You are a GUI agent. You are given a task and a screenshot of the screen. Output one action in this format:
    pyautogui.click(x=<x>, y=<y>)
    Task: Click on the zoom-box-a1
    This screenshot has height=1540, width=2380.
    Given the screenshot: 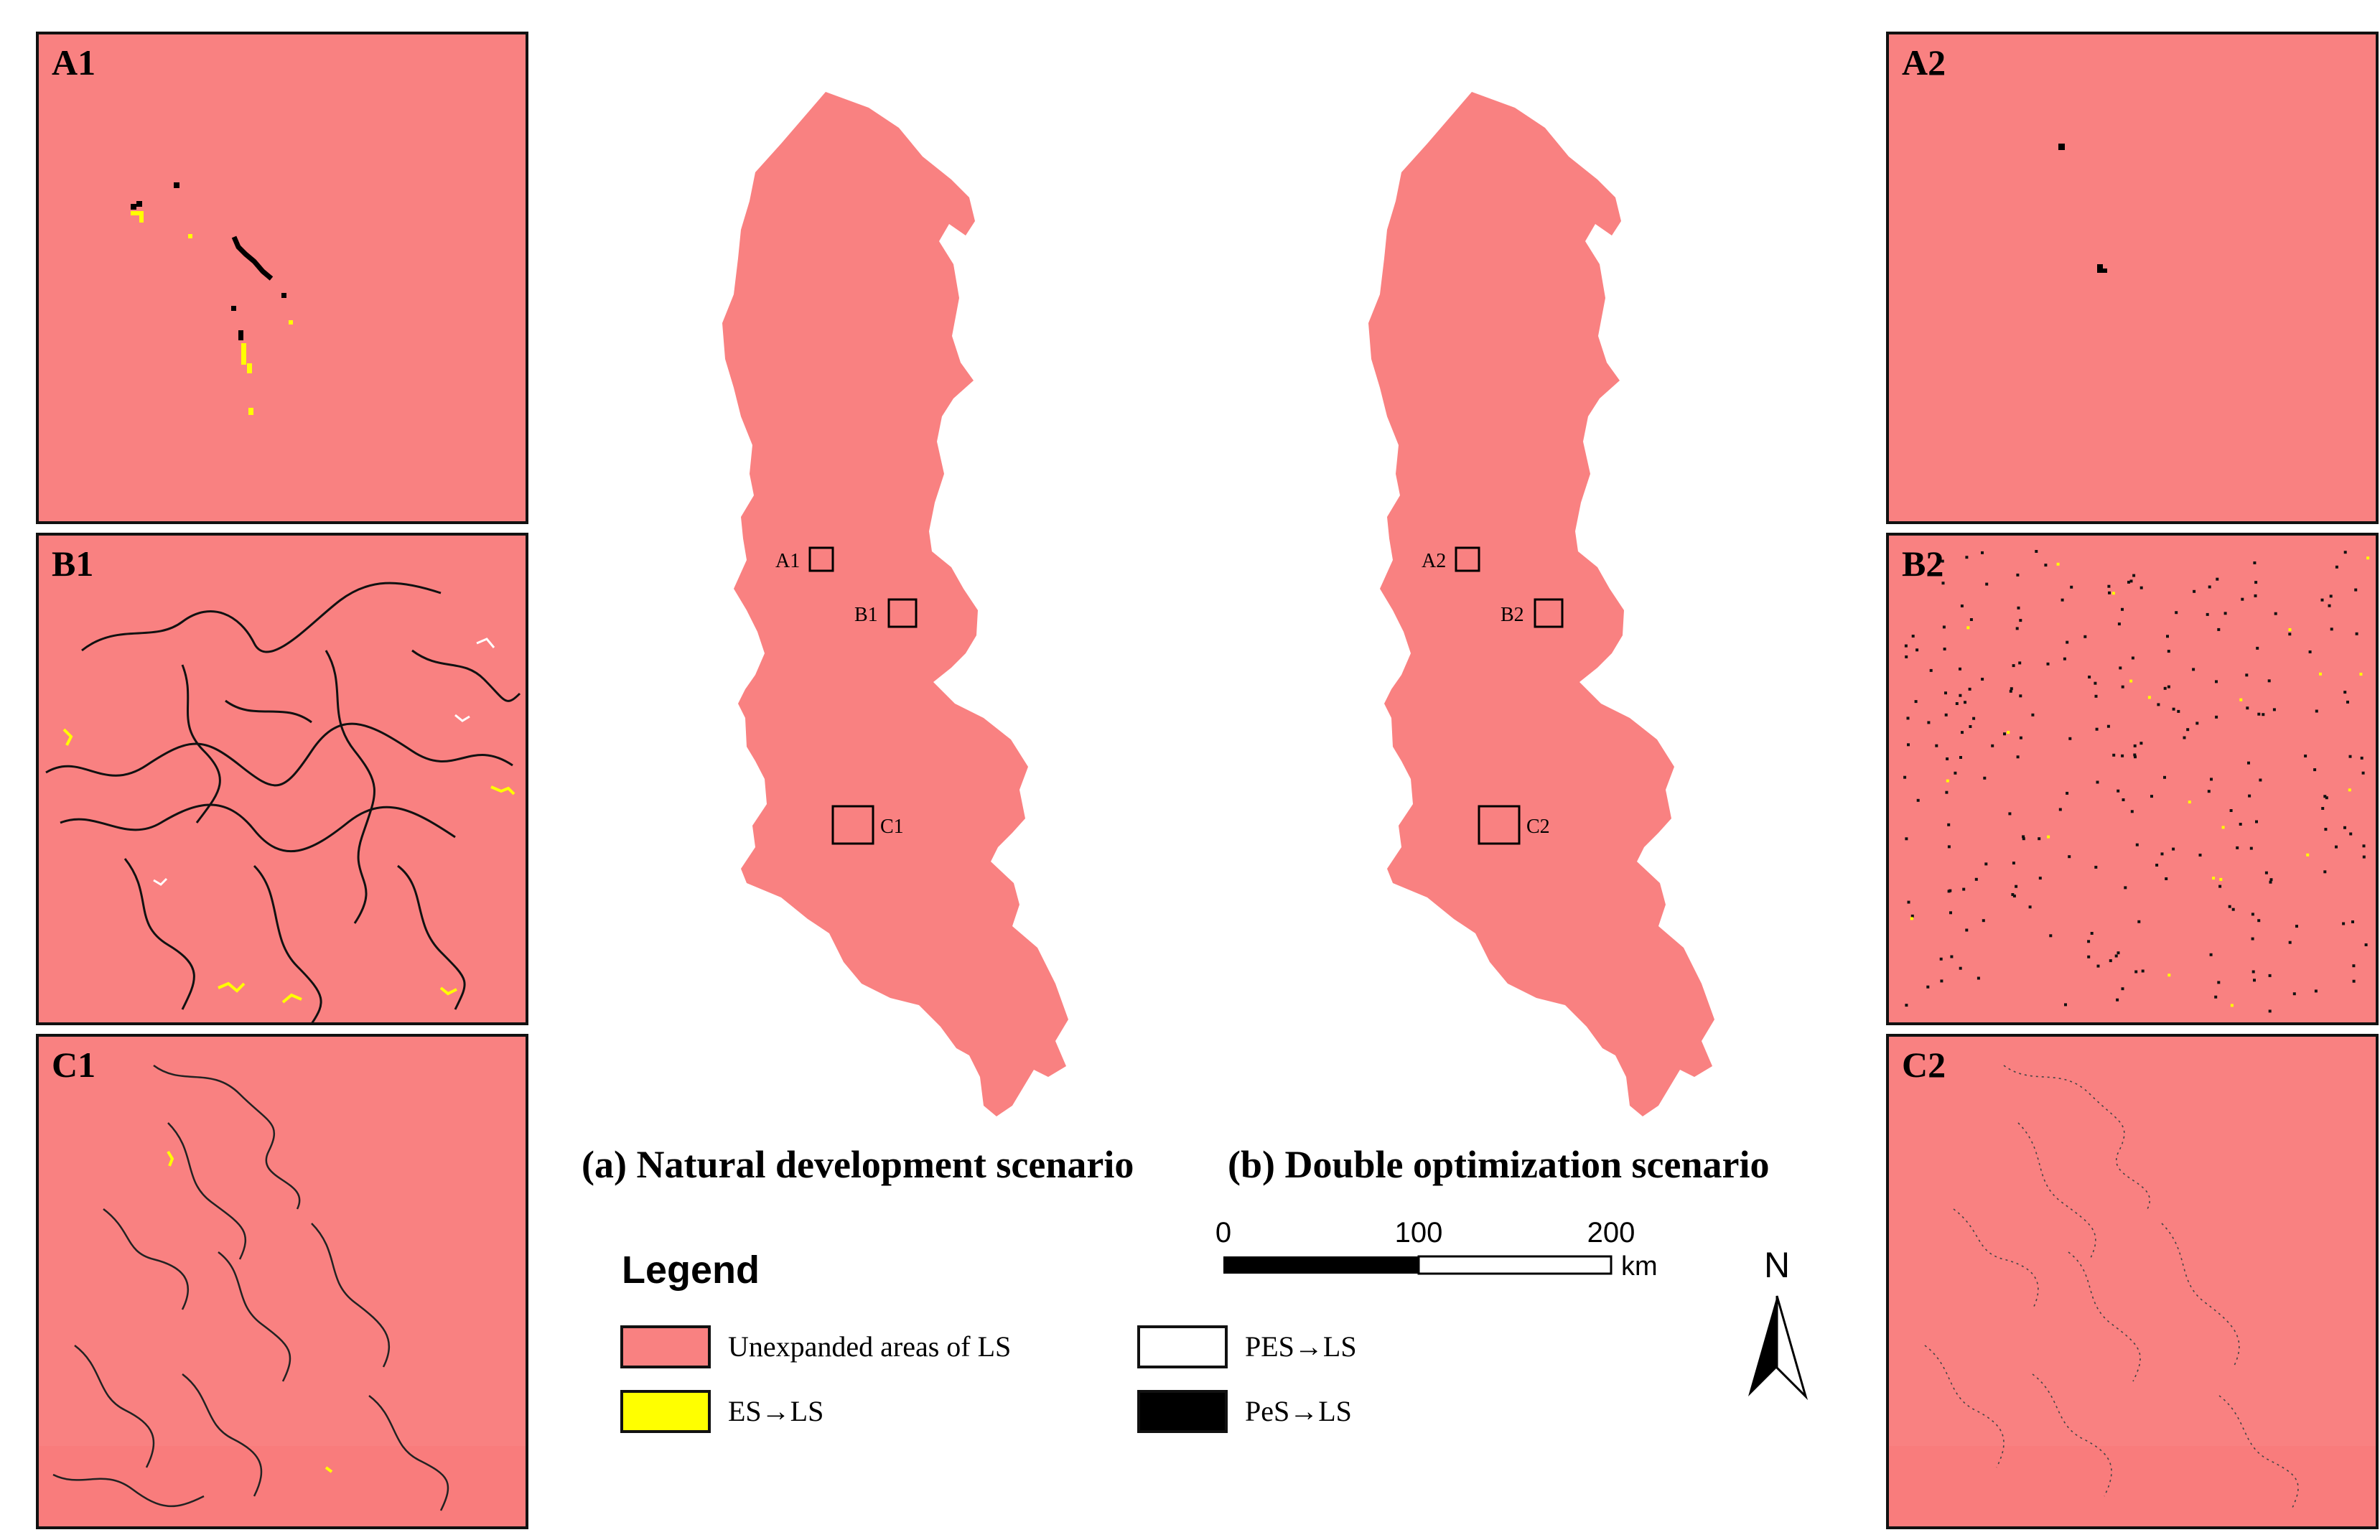 What is the action you would take?
    pyautogui.click(x=821, y=559)
    